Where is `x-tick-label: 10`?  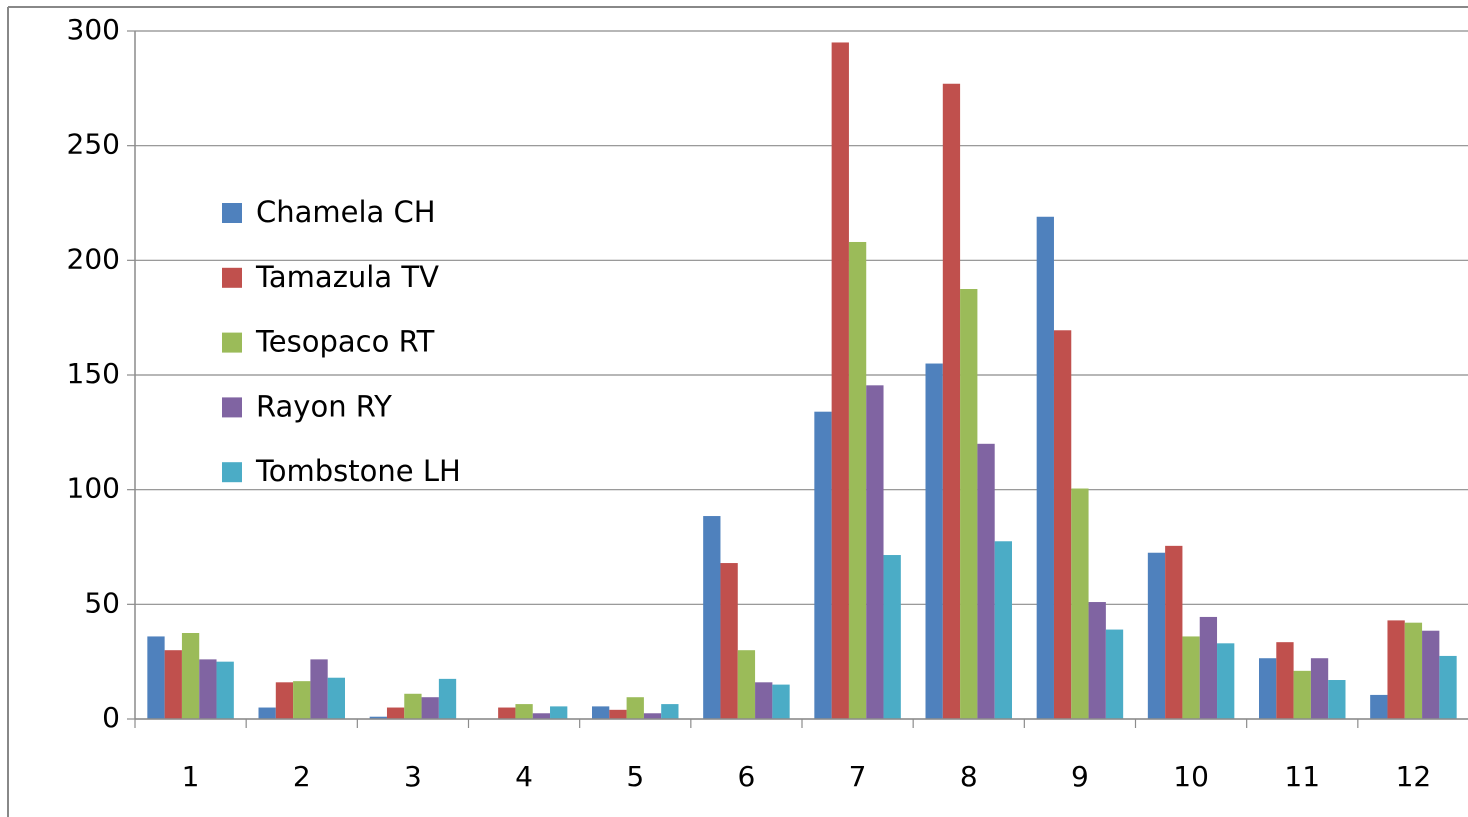 x-tick-label: 10 is located at coordinates (1191, 776).